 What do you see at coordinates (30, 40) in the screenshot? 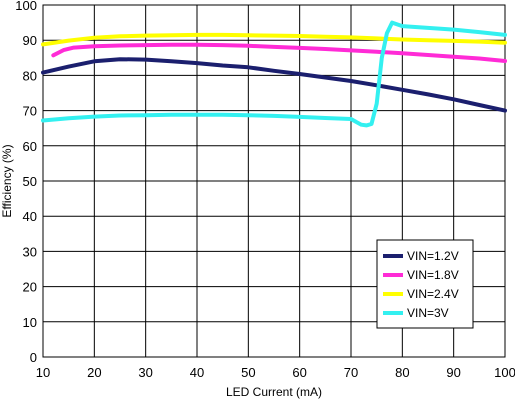
I see `y-tick-label: 90` at bounding box center [30, 40].